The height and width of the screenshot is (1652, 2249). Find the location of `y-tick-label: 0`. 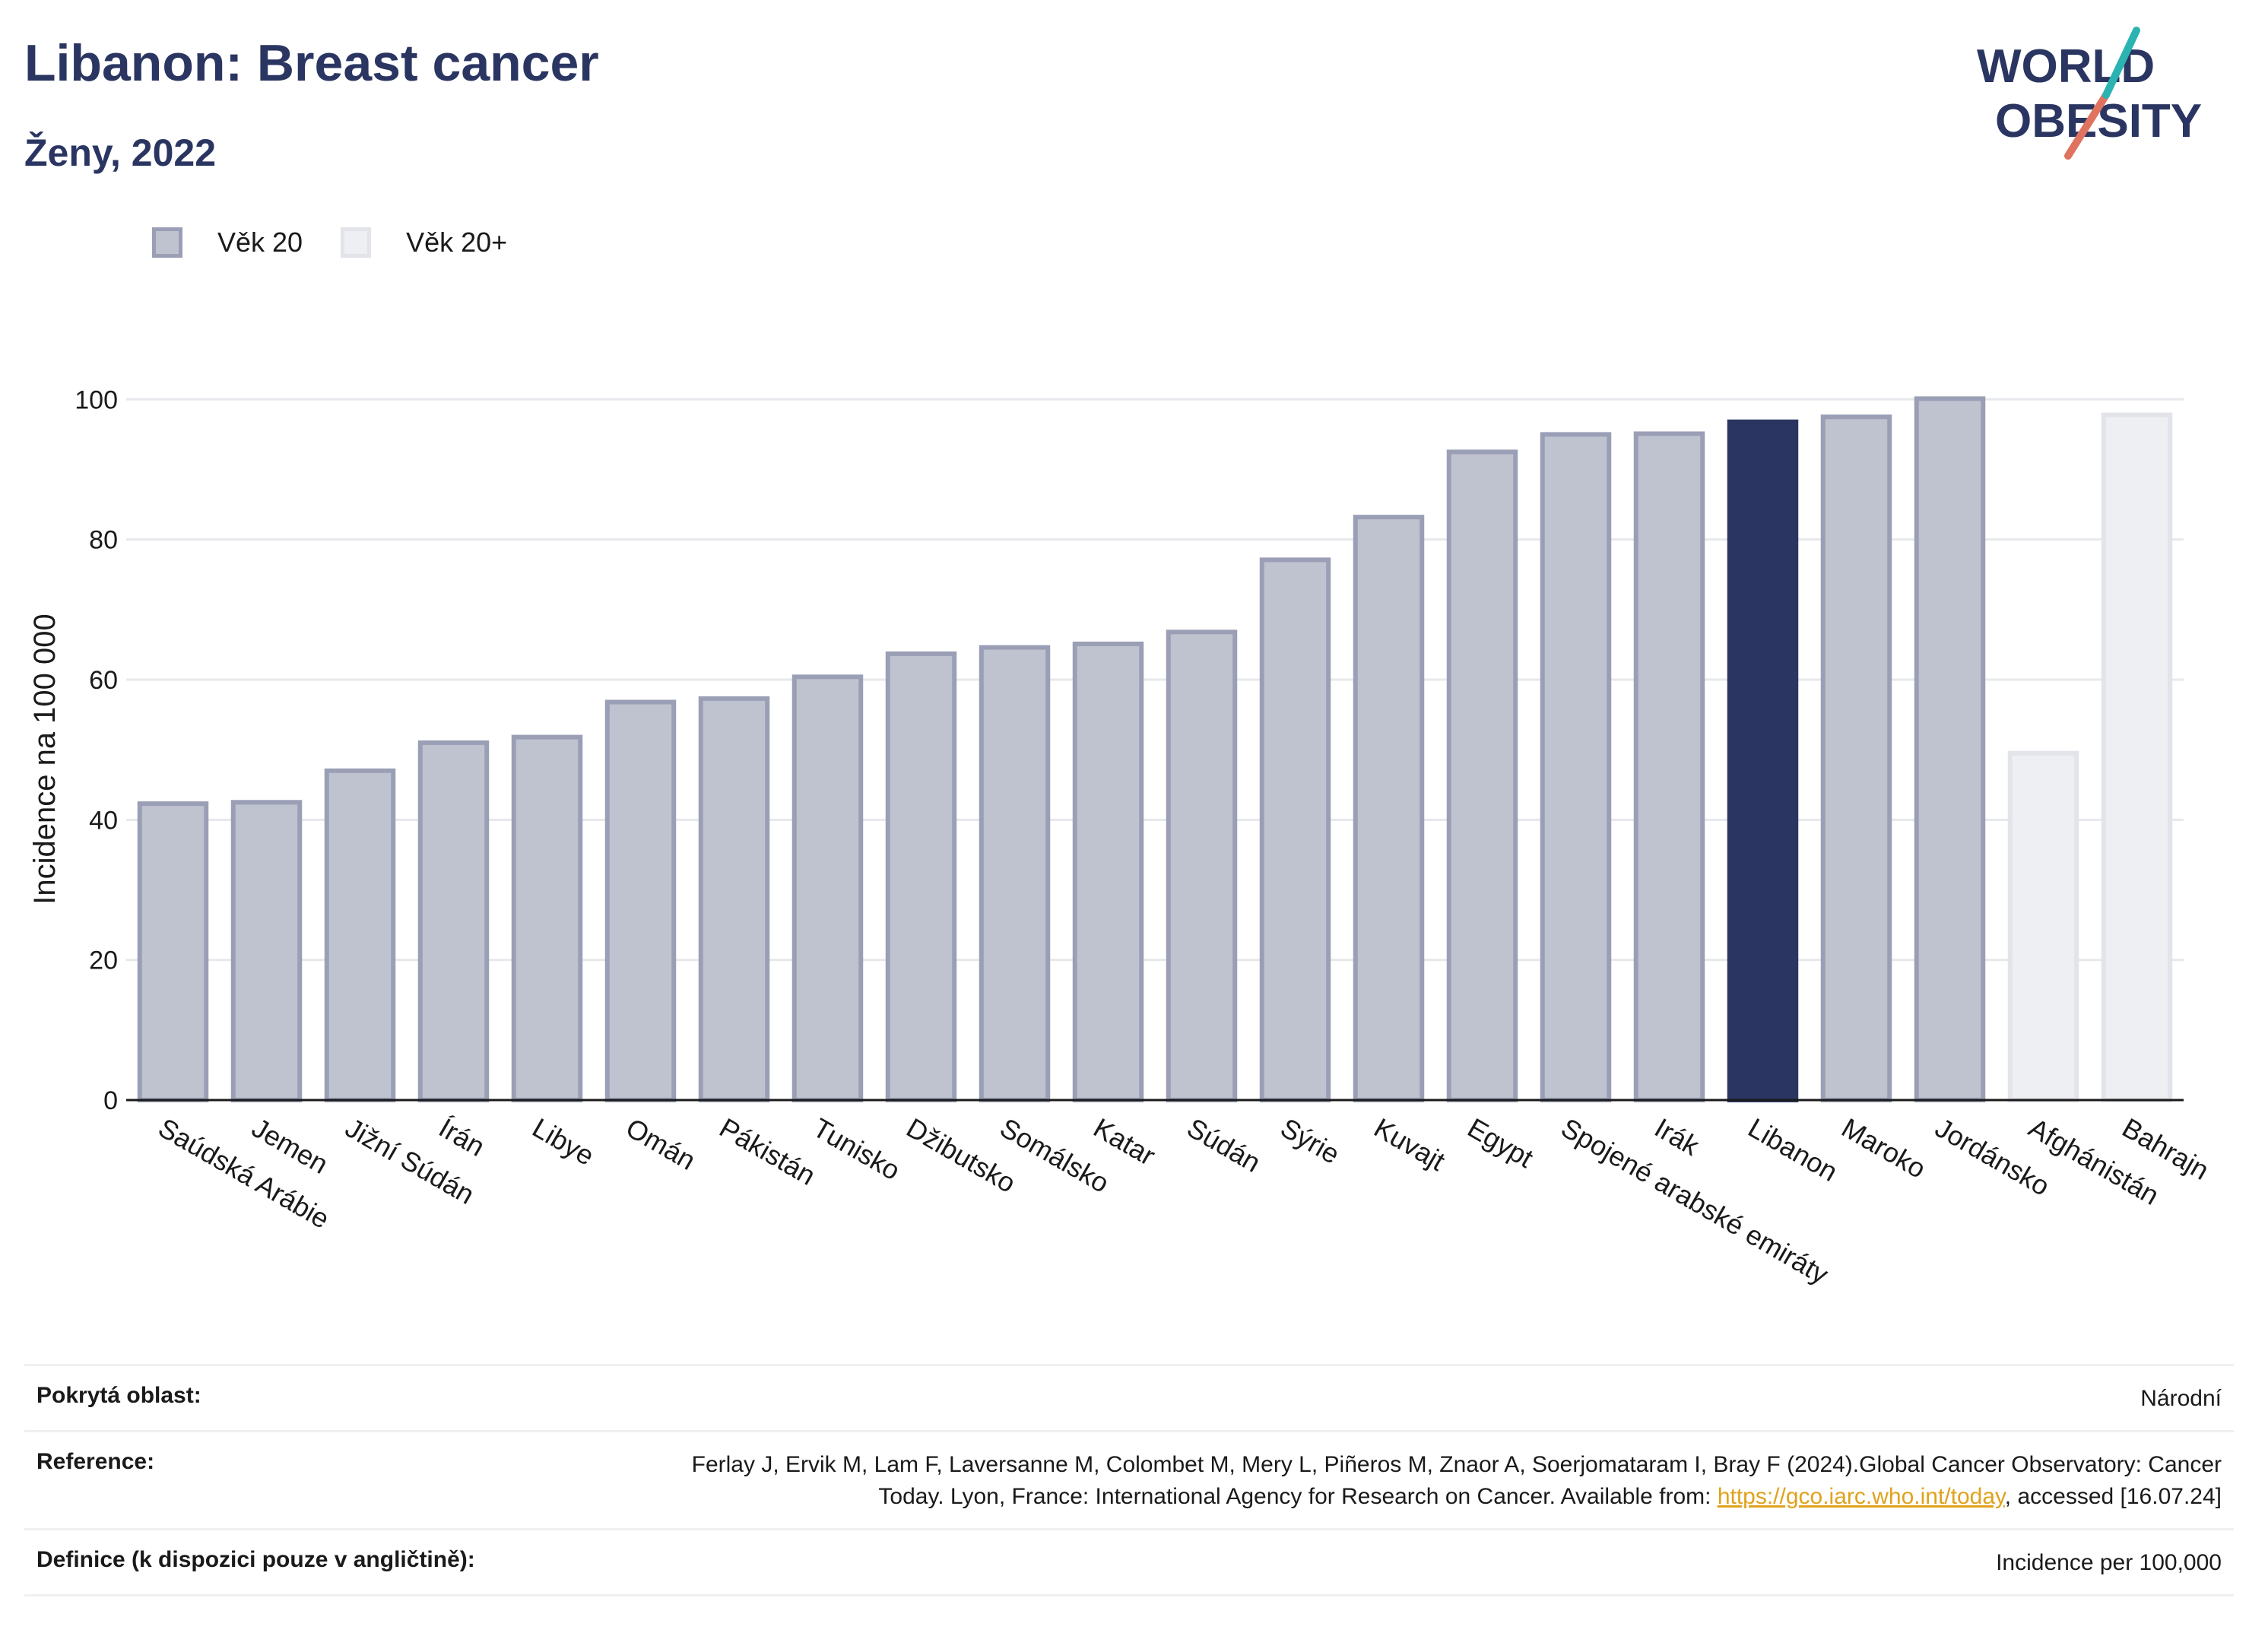

y-tick-label: 0 is located at coordinates (110, 1100).